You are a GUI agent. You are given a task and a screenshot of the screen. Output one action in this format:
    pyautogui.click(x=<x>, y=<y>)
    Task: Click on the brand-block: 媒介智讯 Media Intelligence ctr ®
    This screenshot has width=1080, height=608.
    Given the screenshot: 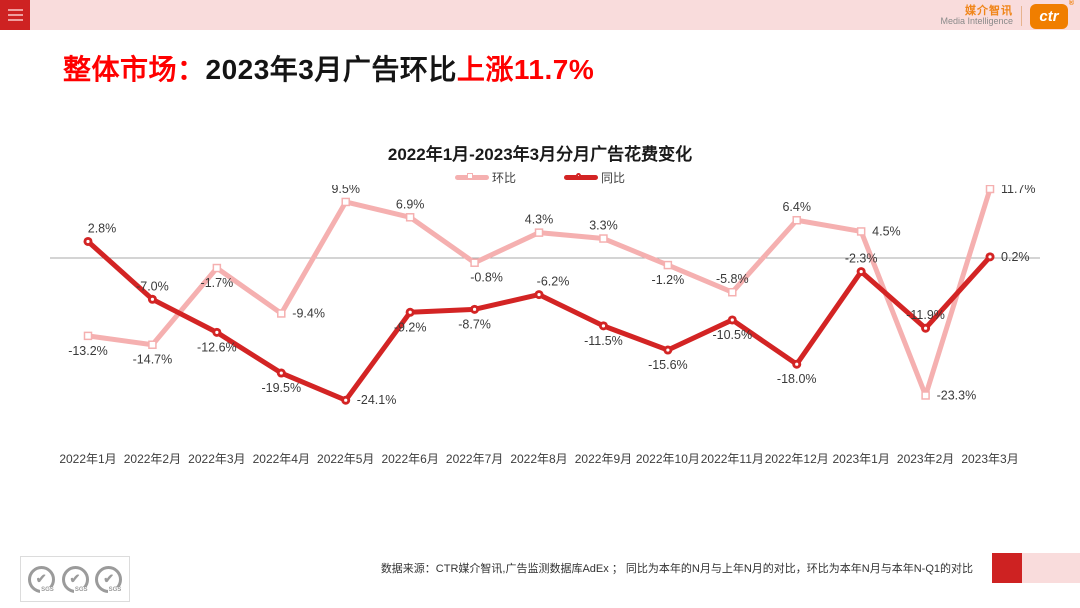 What is the action you would take?
    pyautogui.click(x=1007, y=15)
    